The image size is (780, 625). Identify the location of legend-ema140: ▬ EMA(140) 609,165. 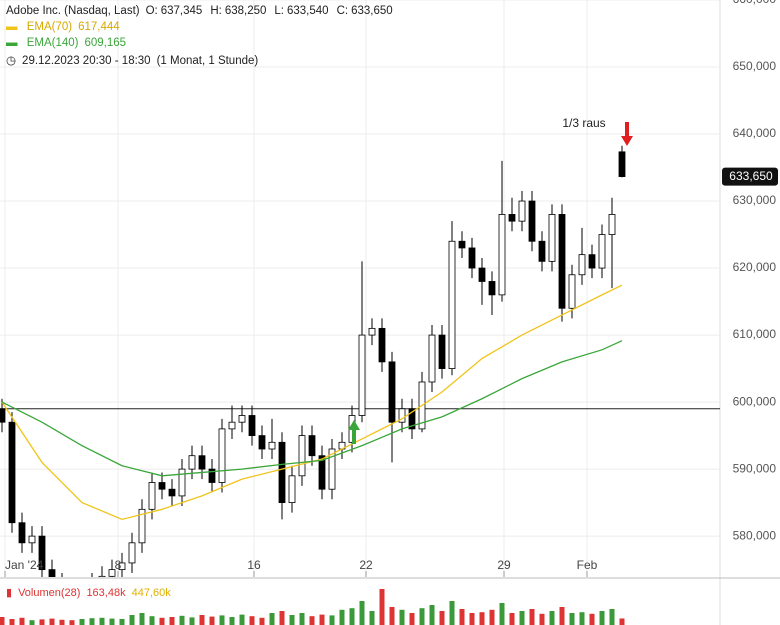
(66, 43).